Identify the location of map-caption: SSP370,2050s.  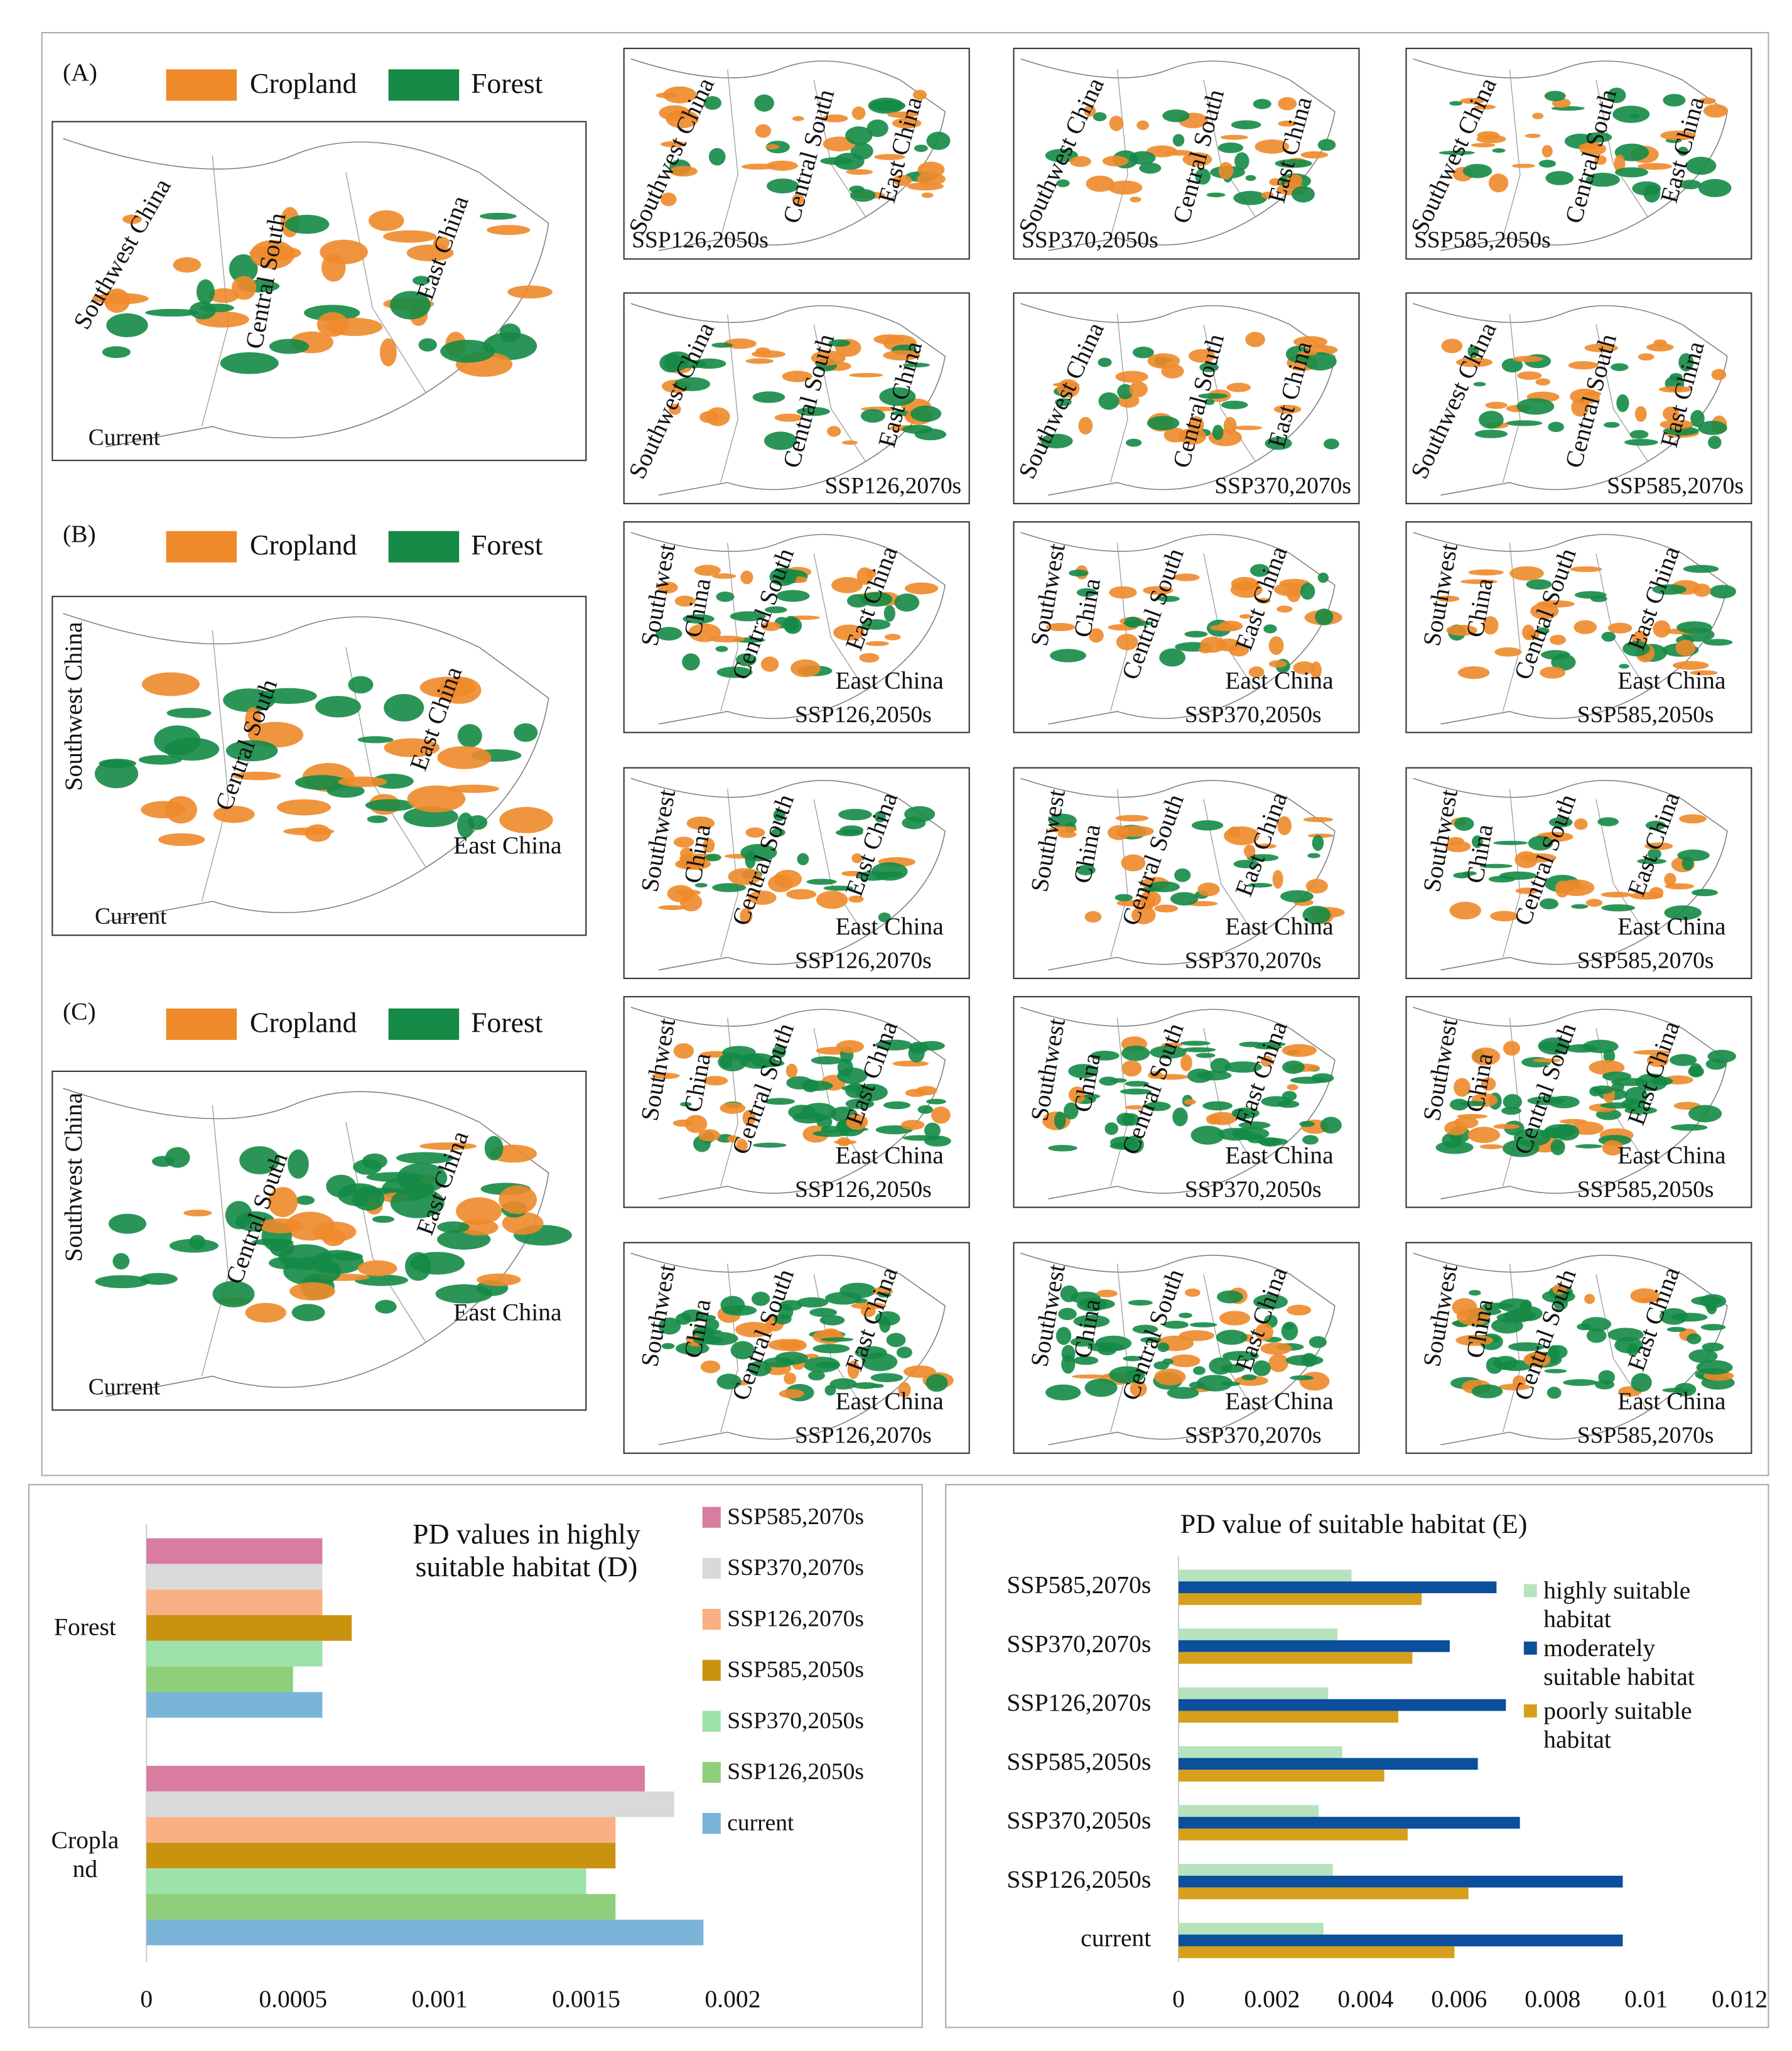
(1253, 715).